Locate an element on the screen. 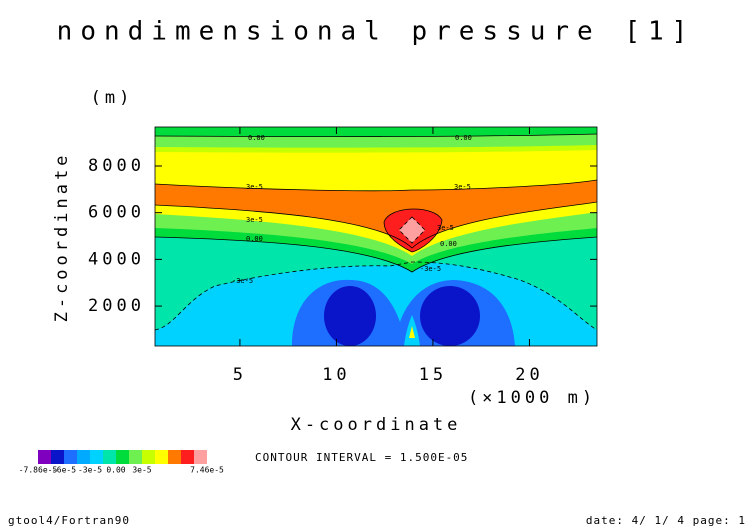 Image resolution: width=752 pixels, height=532 pixels. x-tick-label: 5 is located at coordinates (240, 375).